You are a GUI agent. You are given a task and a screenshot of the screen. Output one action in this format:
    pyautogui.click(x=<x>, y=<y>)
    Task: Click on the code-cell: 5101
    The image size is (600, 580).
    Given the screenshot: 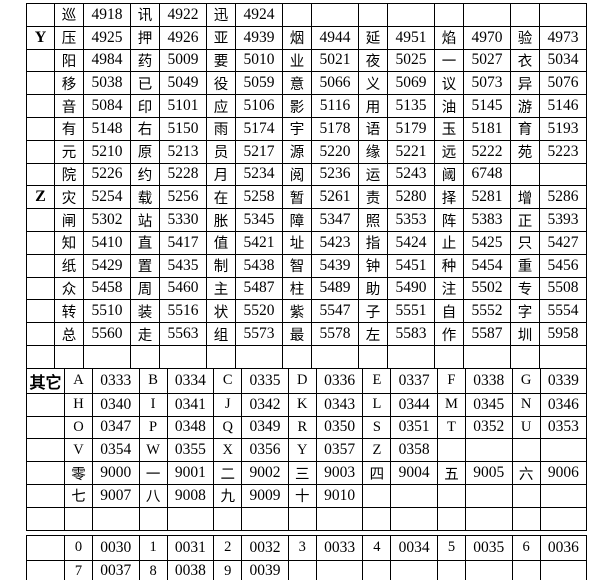 What is the action you would take?
    pyautogui.click(x=183, y=106)
    